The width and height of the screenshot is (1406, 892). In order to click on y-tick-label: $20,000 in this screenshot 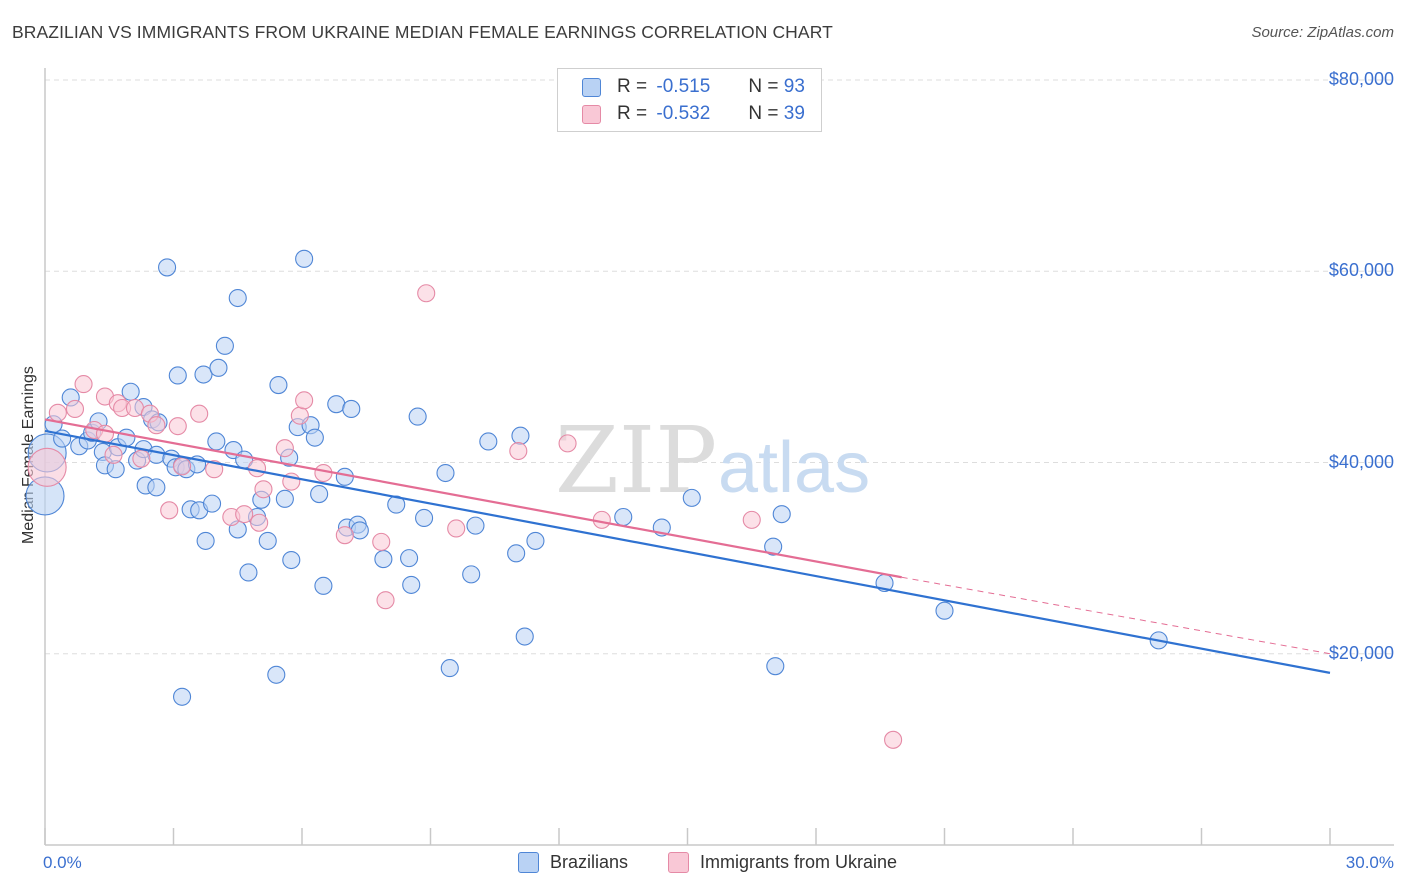, I will do `click(1361, 652)`.